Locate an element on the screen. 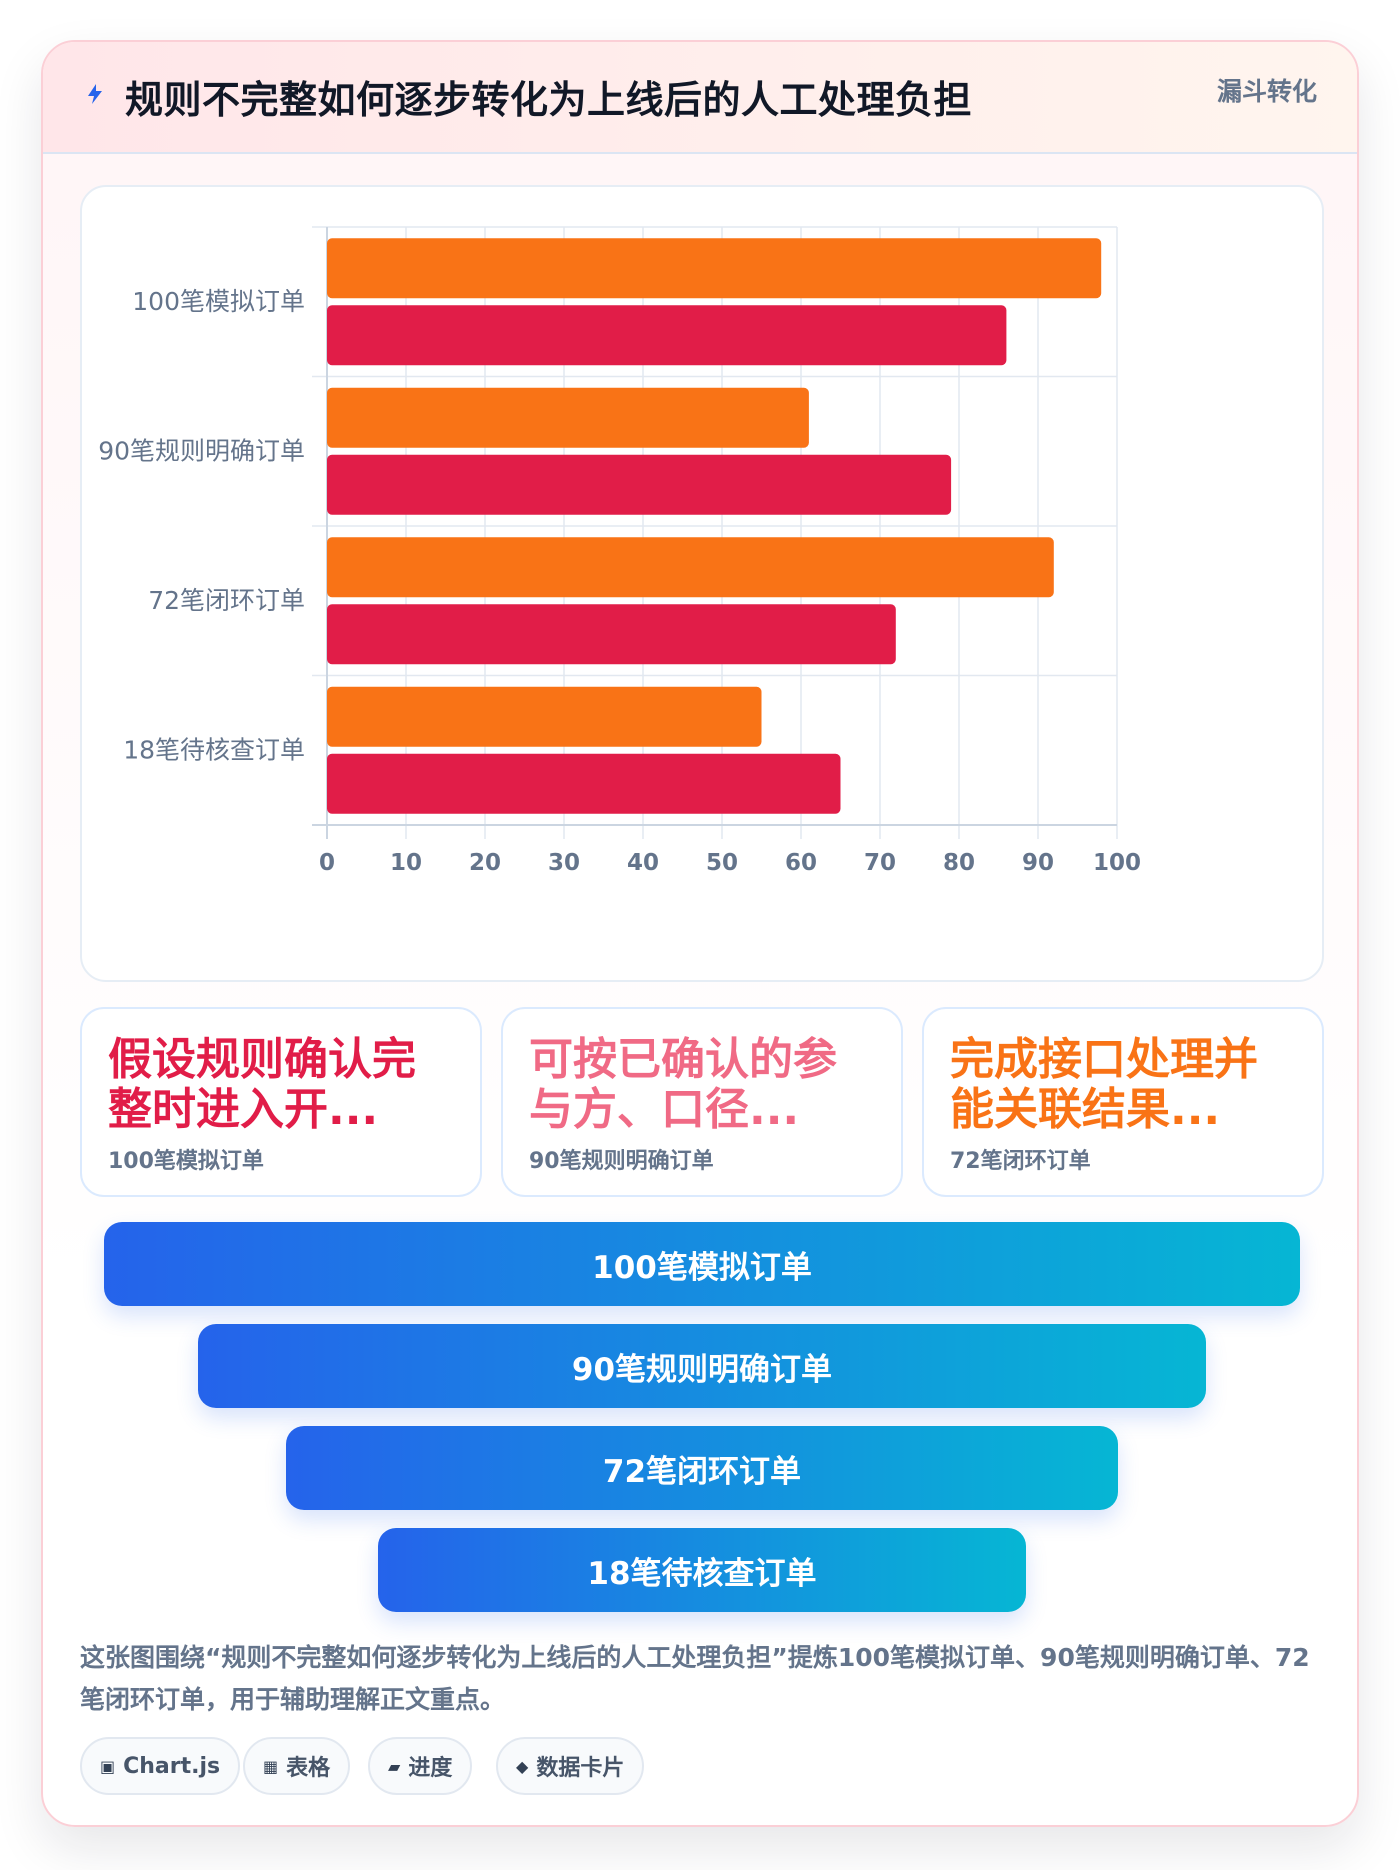 Image resolution: width=1400 pixels, height=1870 pixels. x-tick-label: 10 is located at coordinates (406, 863).